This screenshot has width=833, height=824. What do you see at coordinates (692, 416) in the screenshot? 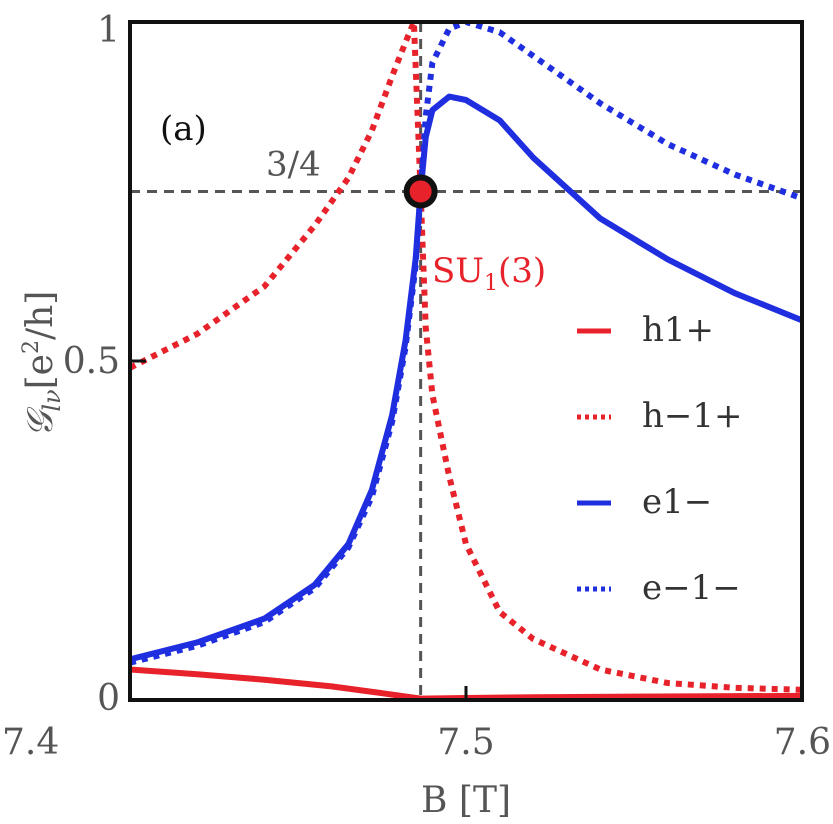
I see `legend-label: h−1+` at bounding box center [692, 416].